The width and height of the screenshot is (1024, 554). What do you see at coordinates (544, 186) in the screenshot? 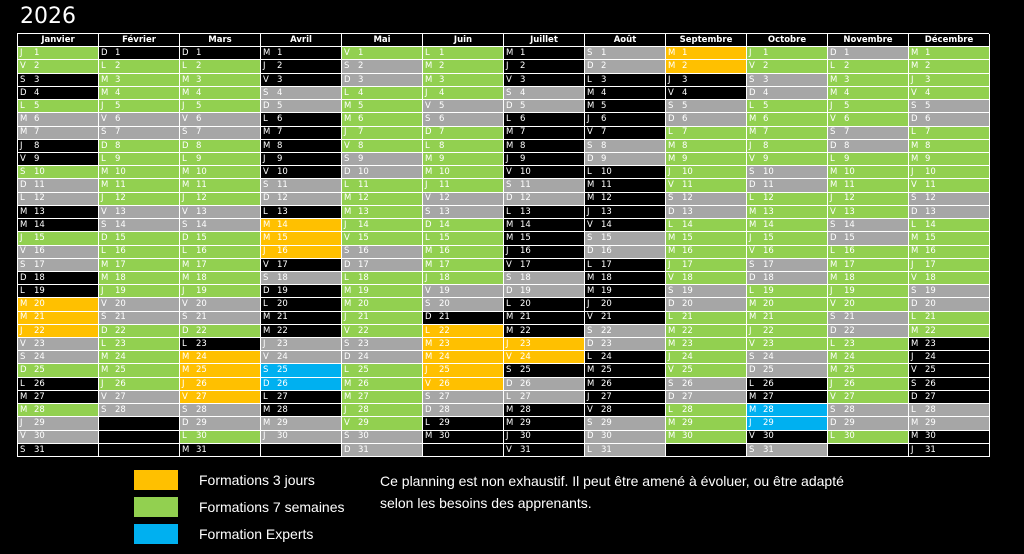
I see `day-cell: S 11` at bounding box center [544, 186].